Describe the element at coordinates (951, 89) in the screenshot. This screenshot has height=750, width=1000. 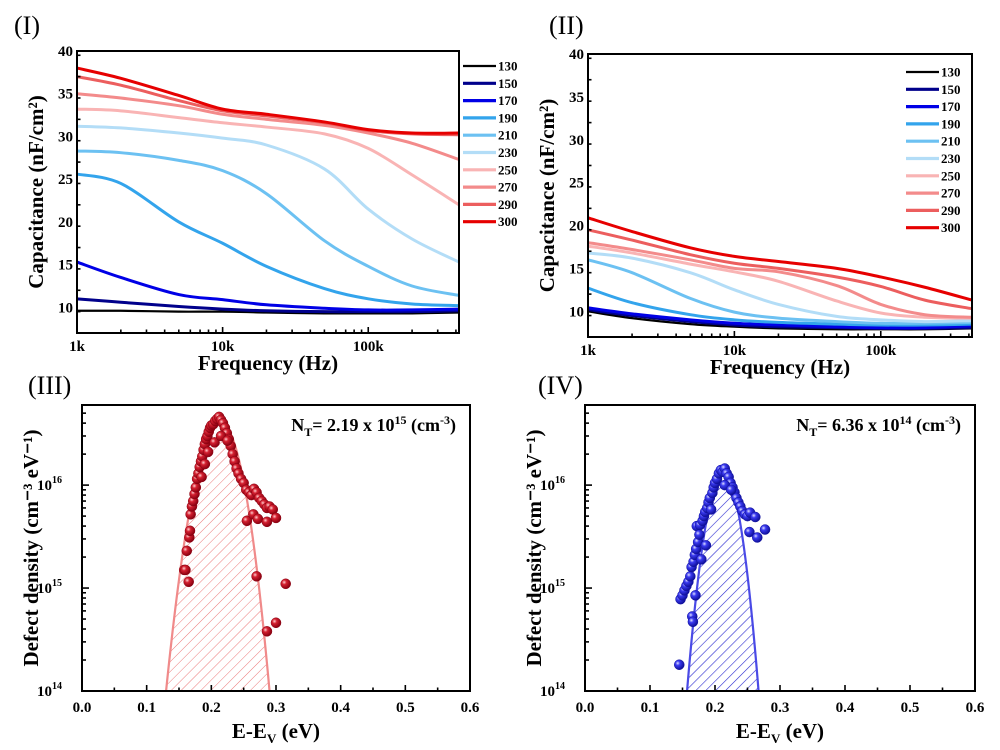
I see `legend-label: 150` at that location.